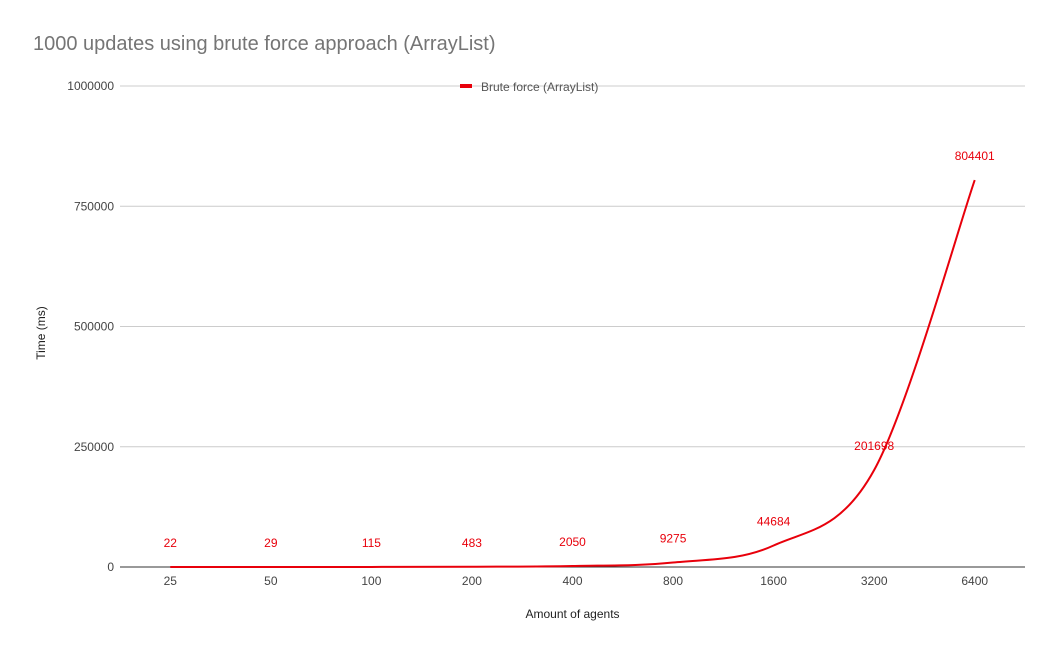 The height and width of the screenshot is (654, 1058). I want to click on data-label: 9275, so click(673, 539).